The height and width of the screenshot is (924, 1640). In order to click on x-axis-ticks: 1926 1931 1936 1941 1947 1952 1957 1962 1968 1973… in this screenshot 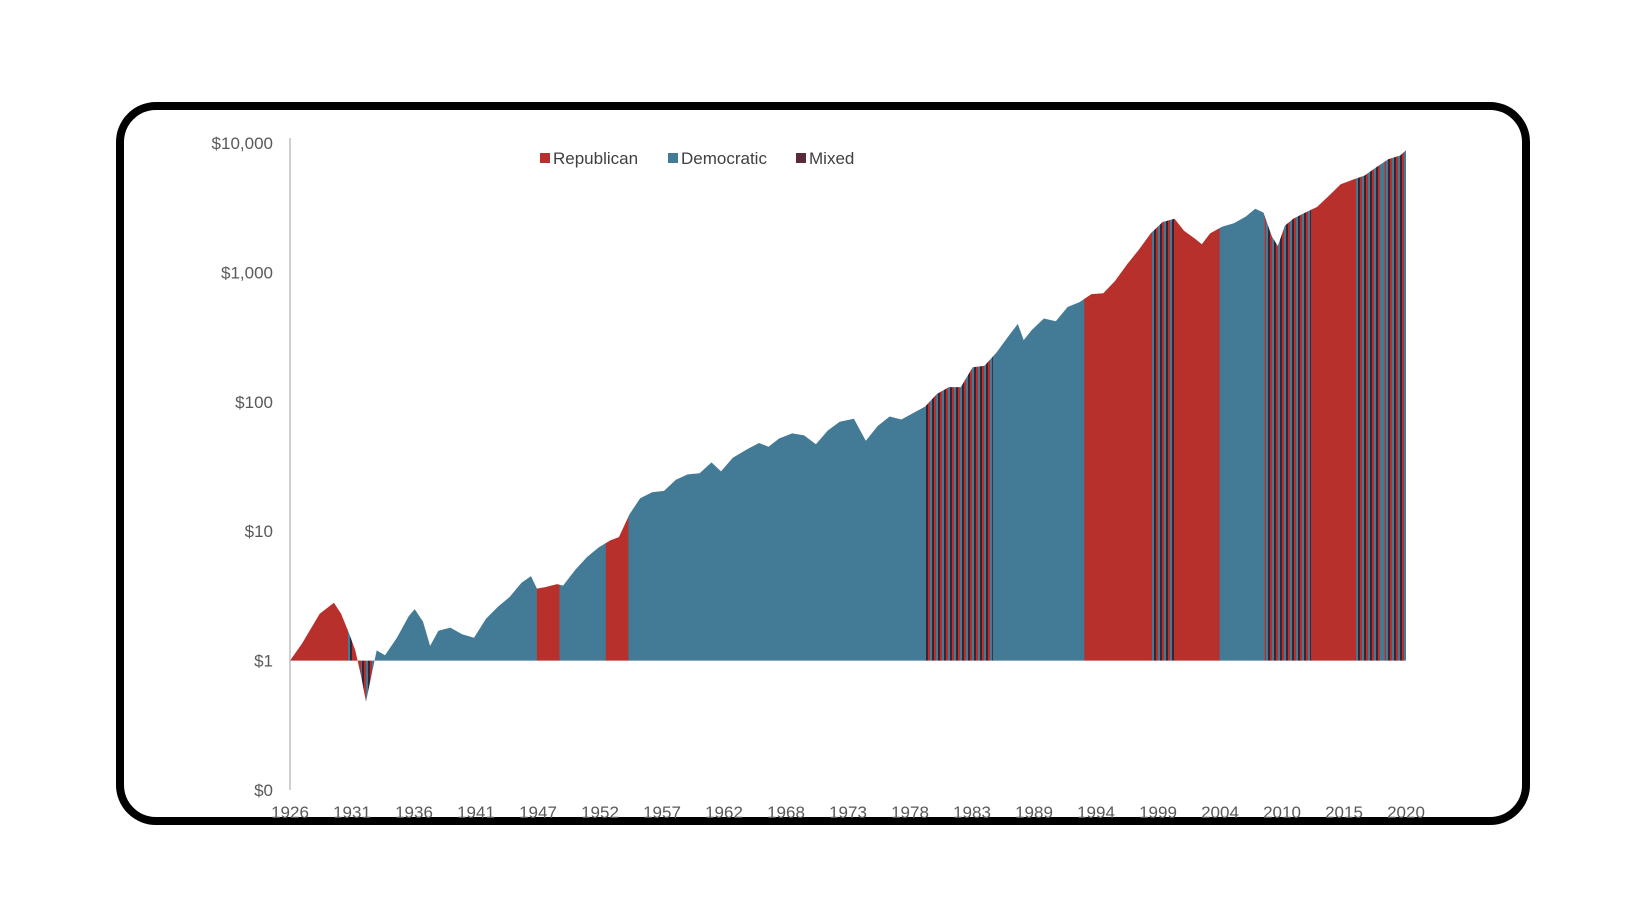, I will do `click(848, 812)`.